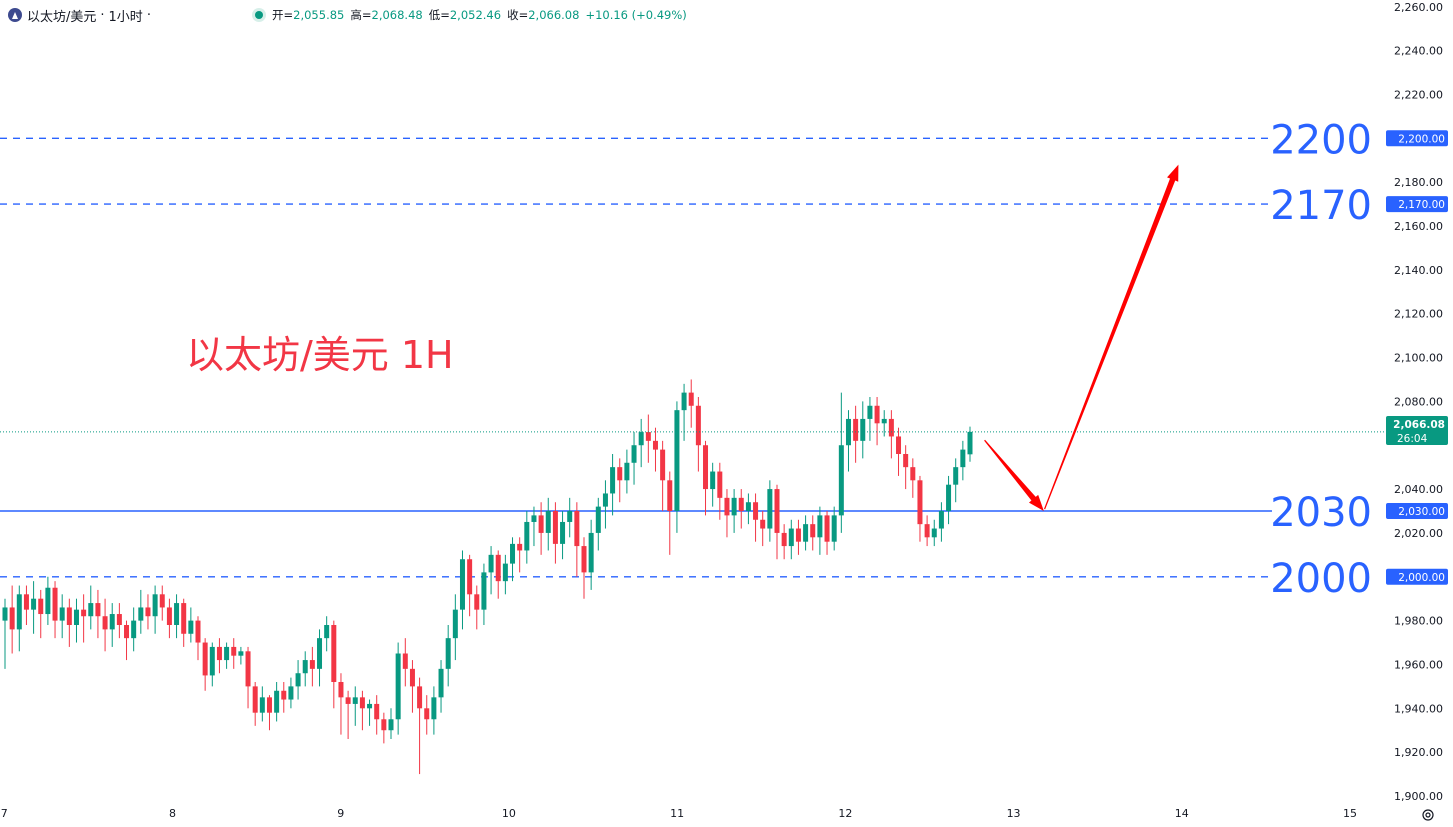  I want to click on arrow-up-segment, so click(1111, 337).